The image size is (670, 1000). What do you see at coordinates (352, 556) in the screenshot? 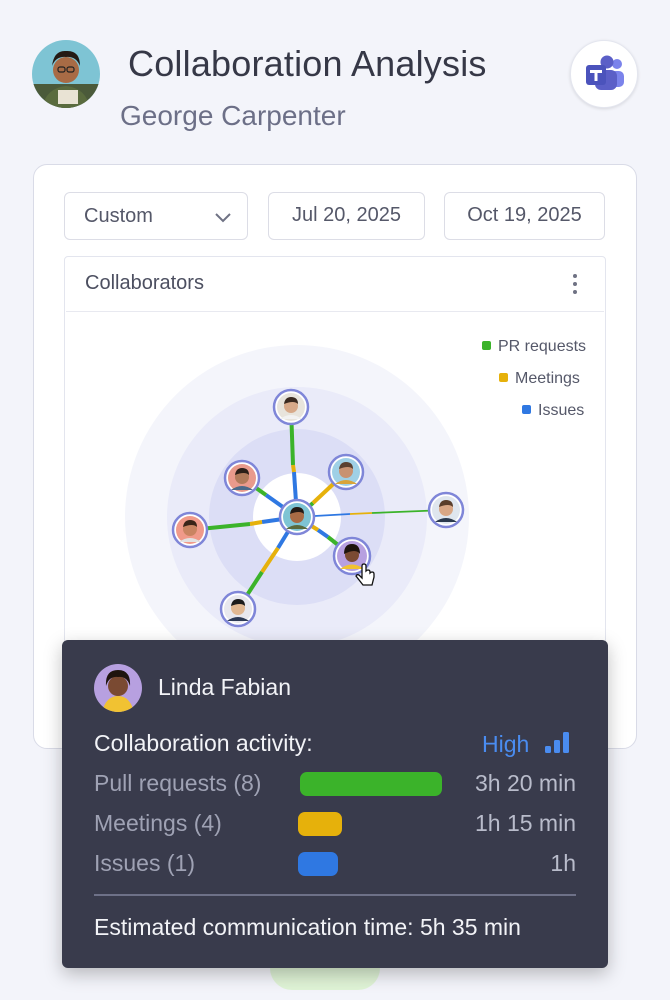
I see `collaborator-node-linda` at bounding box center [352, 556].